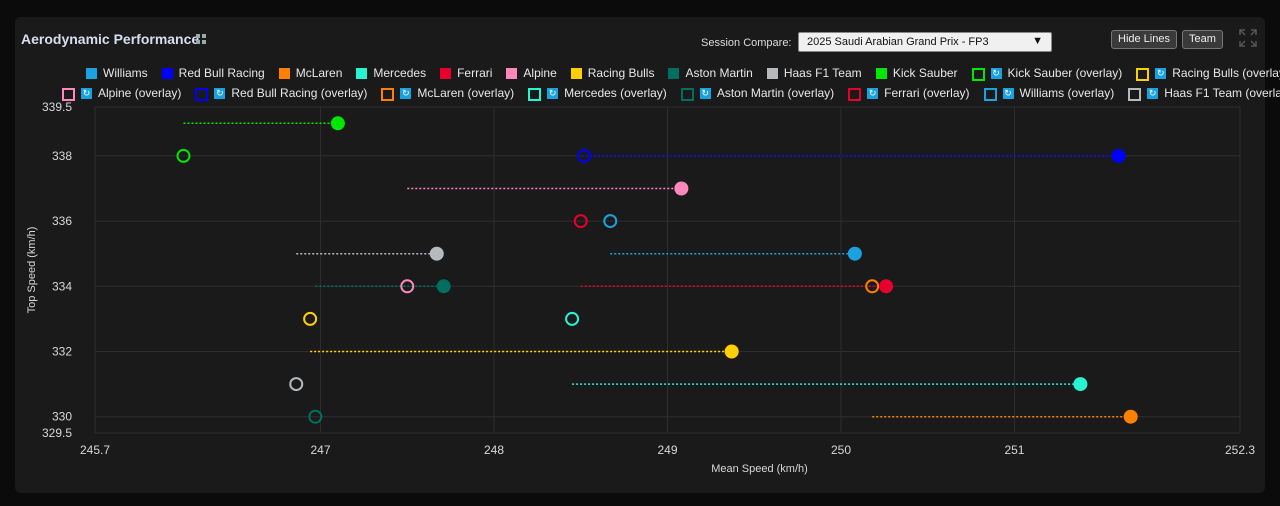  What do you see at coordinates (57, 433) in the screenshot?
I see `y-tick-label: 329.5` at bounding box center [57, 433].